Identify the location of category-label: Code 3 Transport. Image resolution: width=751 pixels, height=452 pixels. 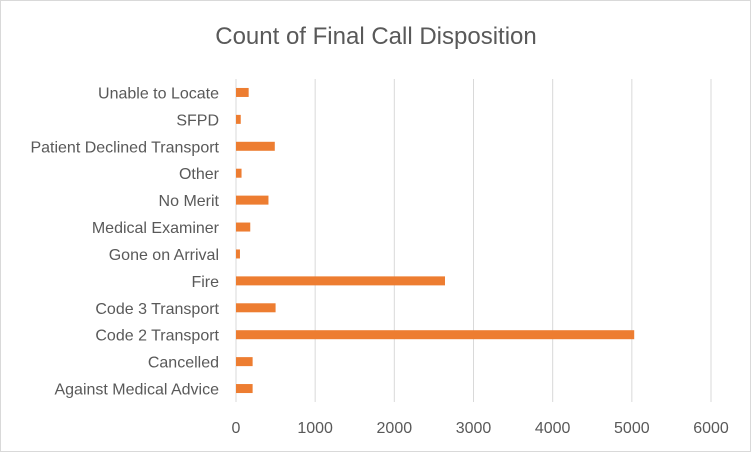
(157, 309).